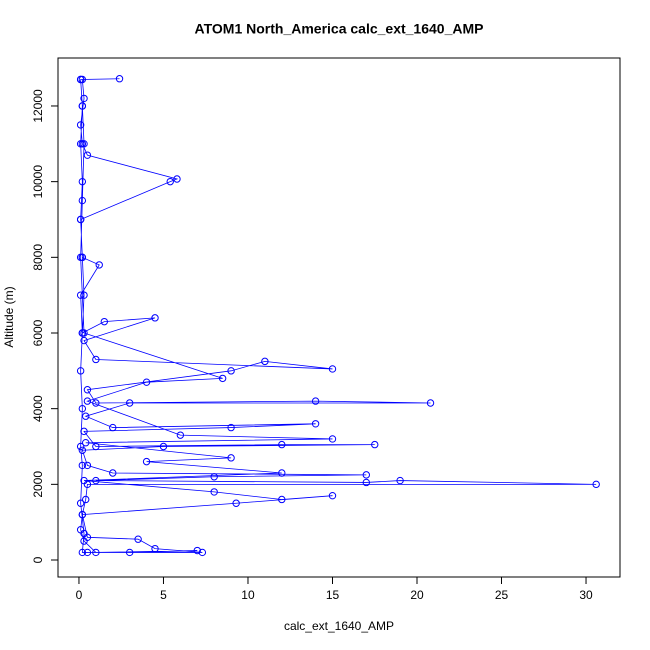 The height and width of the screenshot is (650, 650). What do you see at coordinates (248, 595) in the screenshot?
I see `x-tick-label: 10` at bounding box center [248, 595].